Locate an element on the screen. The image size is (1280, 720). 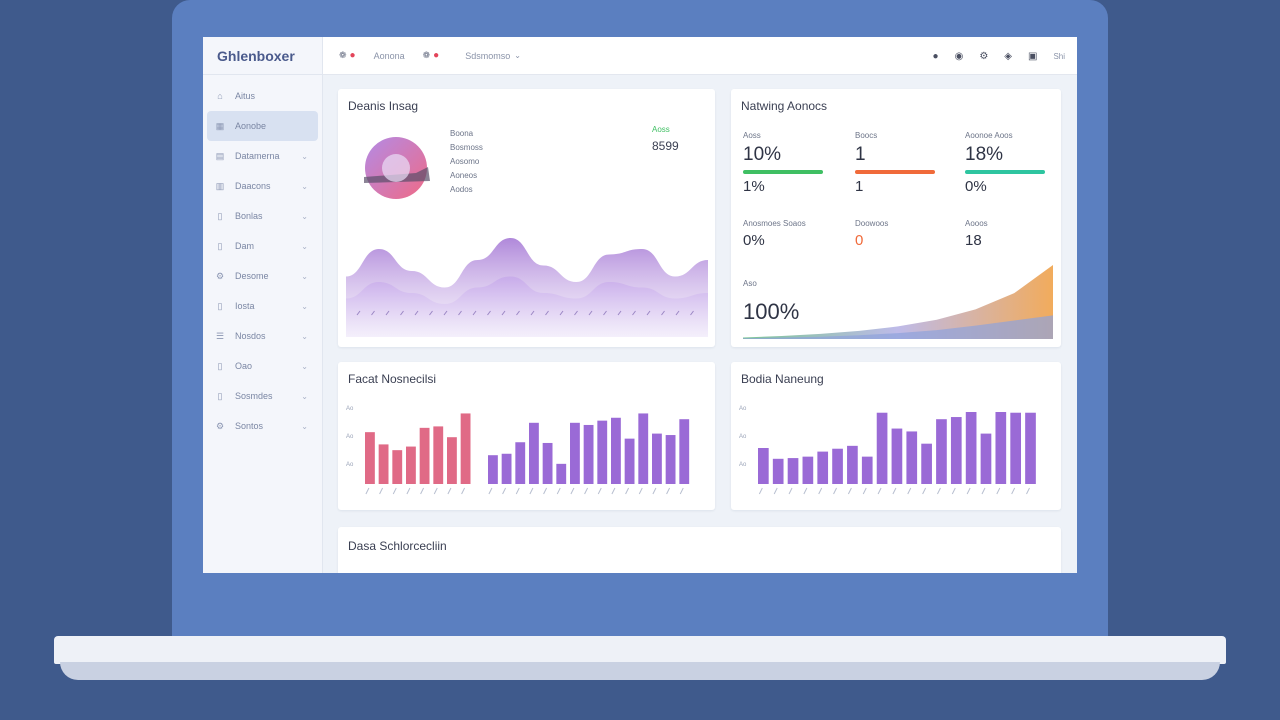
sidebar-item: ▦ Aonobe is located at coordinates (262, 126).